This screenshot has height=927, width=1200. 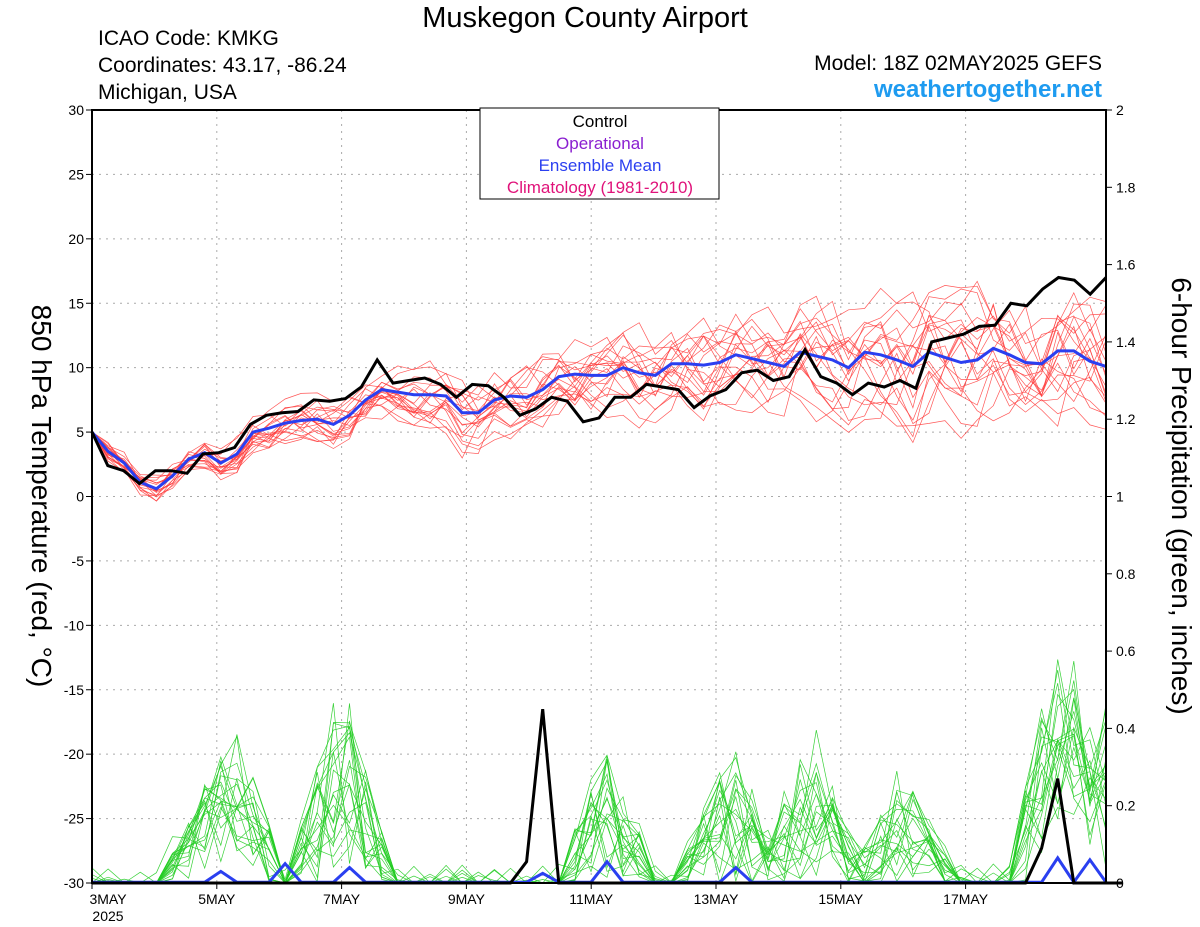 What do you see at coordinates (1126, 265) in the screenshot?
I see `y-tick-label-right: 1.6` at bounding box center [1126, 265].